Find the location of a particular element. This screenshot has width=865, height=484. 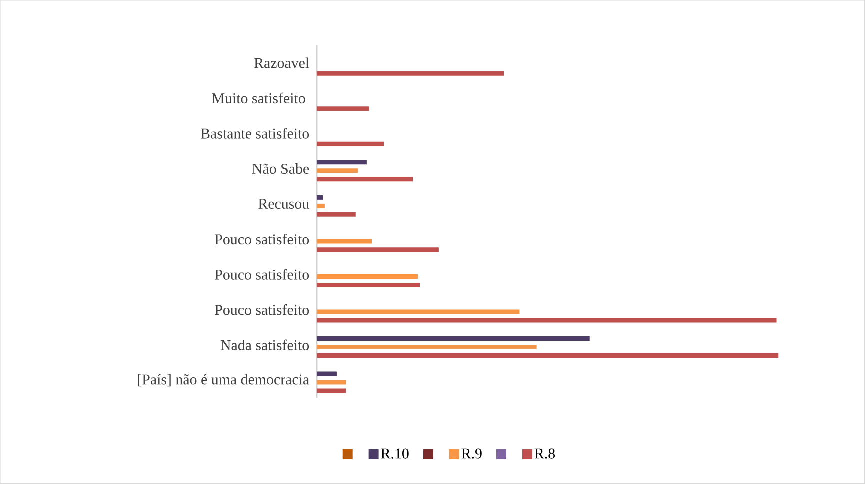

legend-label: R.10 is located at coordinates (395, 453).